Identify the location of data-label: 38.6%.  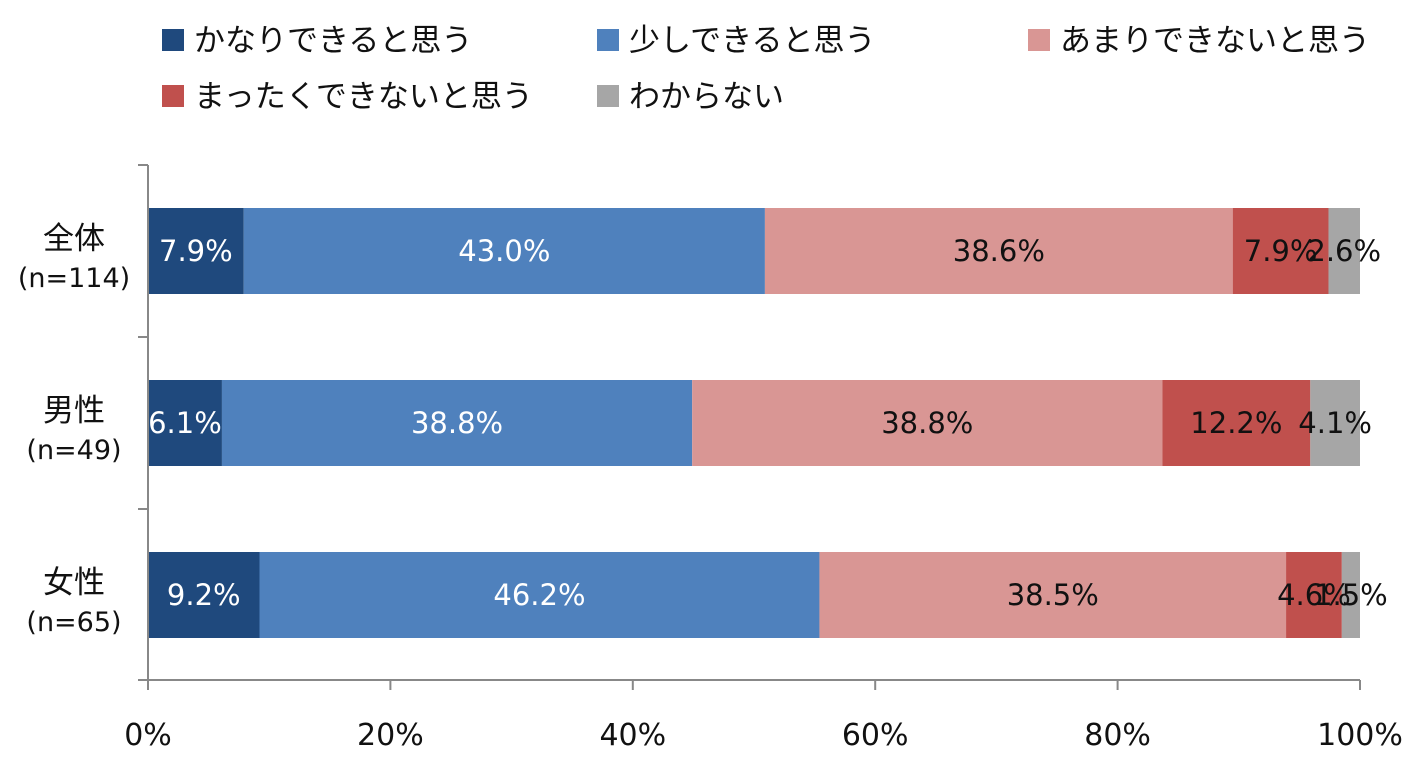
(999, 251).